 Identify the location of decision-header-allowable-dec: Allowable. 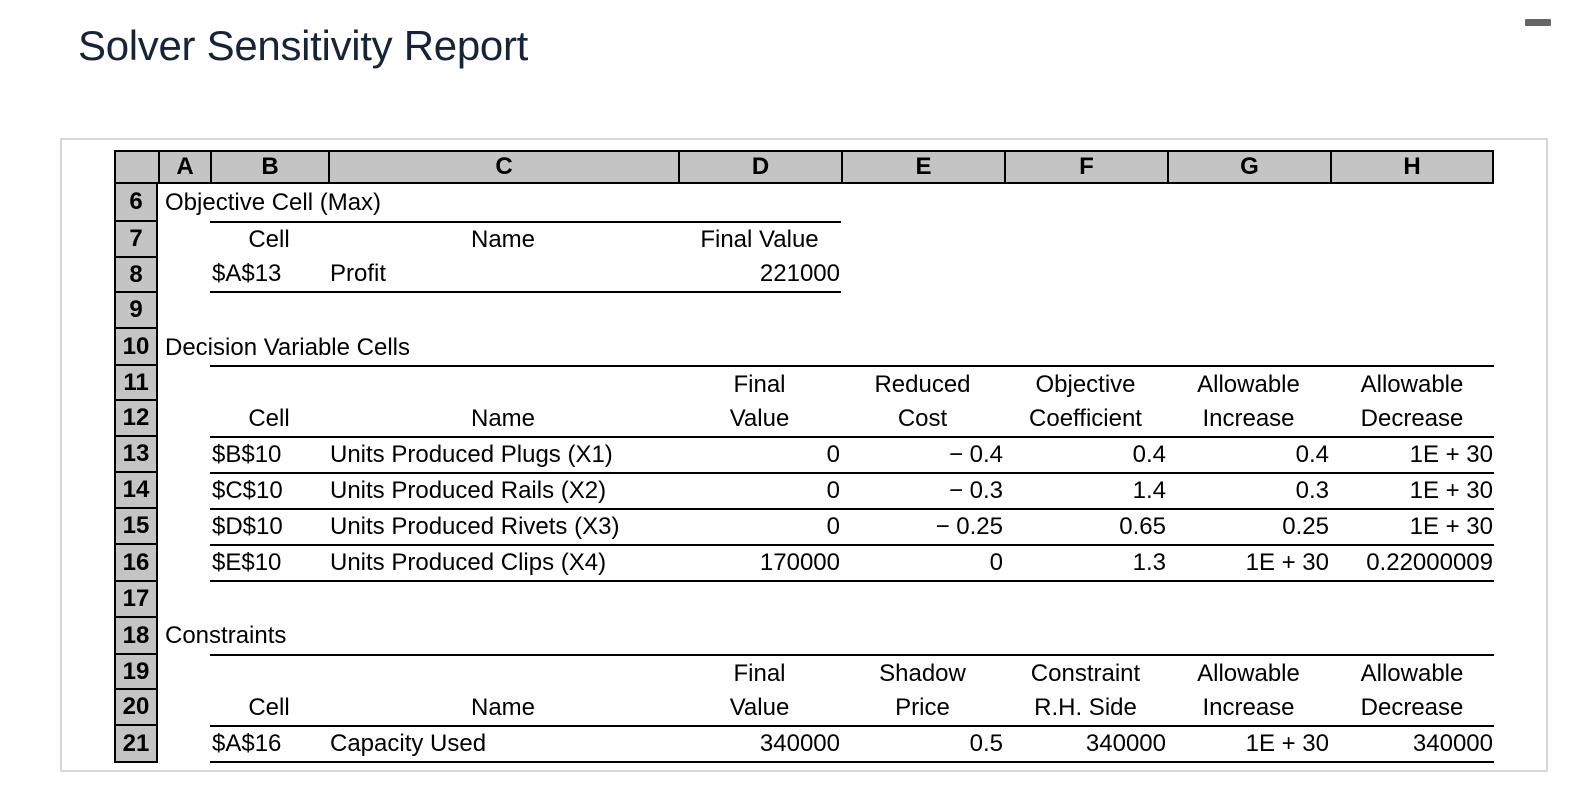
(1412, 384).